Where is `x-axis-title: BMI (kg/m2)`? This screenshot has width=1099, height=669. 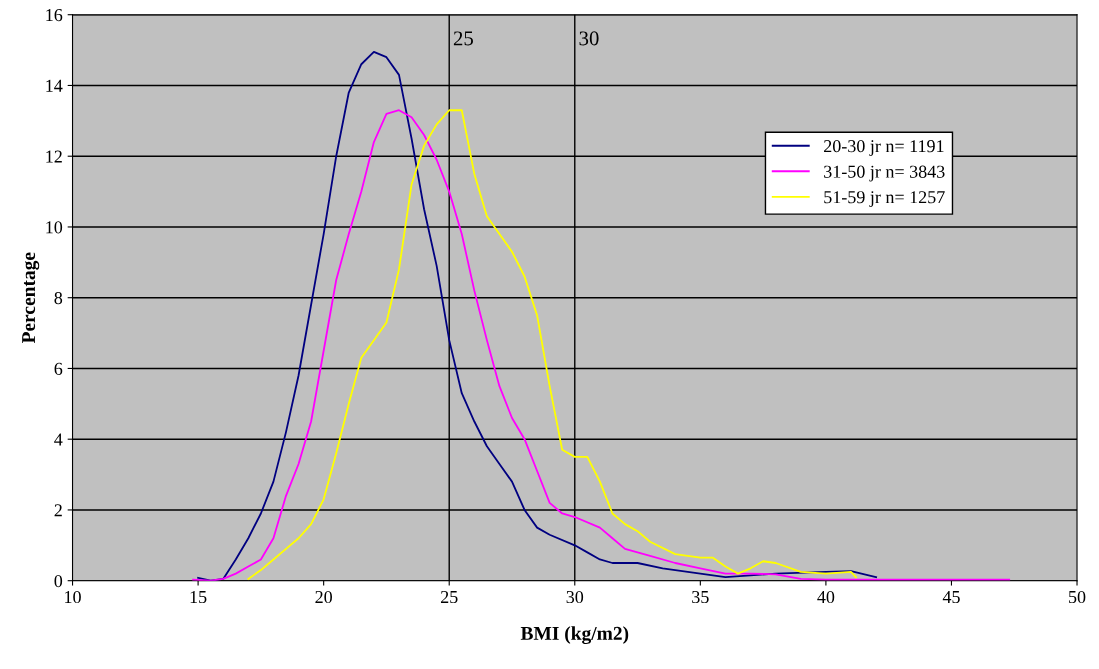 x-axis-title: BMI (kg/m2) is located at coordinates (574, 635).